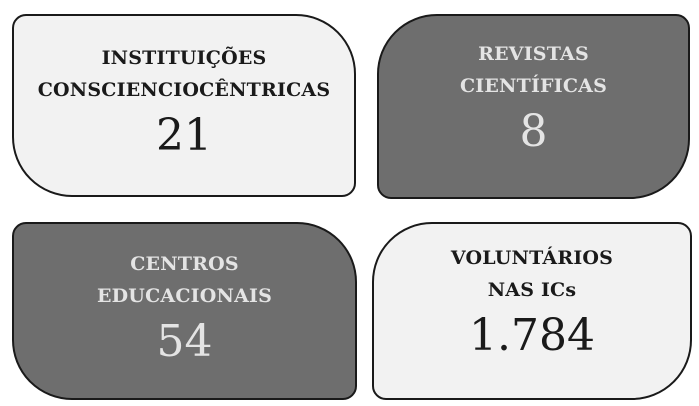 The height and width of the screenshot is (406, 699). I want to click on card-label: NAS ICs, so click(532, 290).